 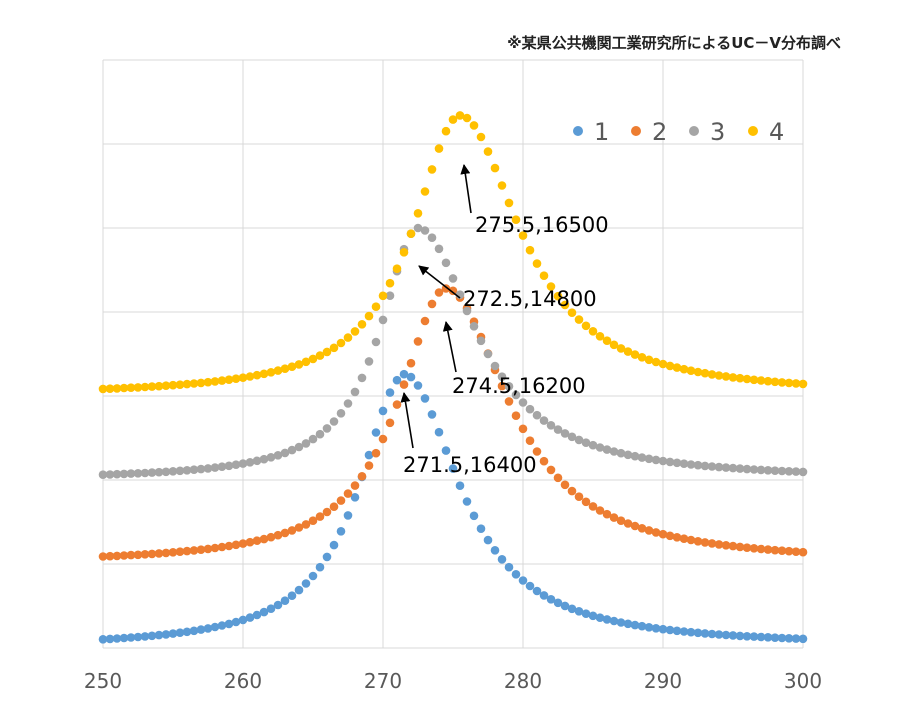 What do you see at coordinates (439, 282) in the screenshot?
I see `annotation-arrow` at bounding box center [439, 282].